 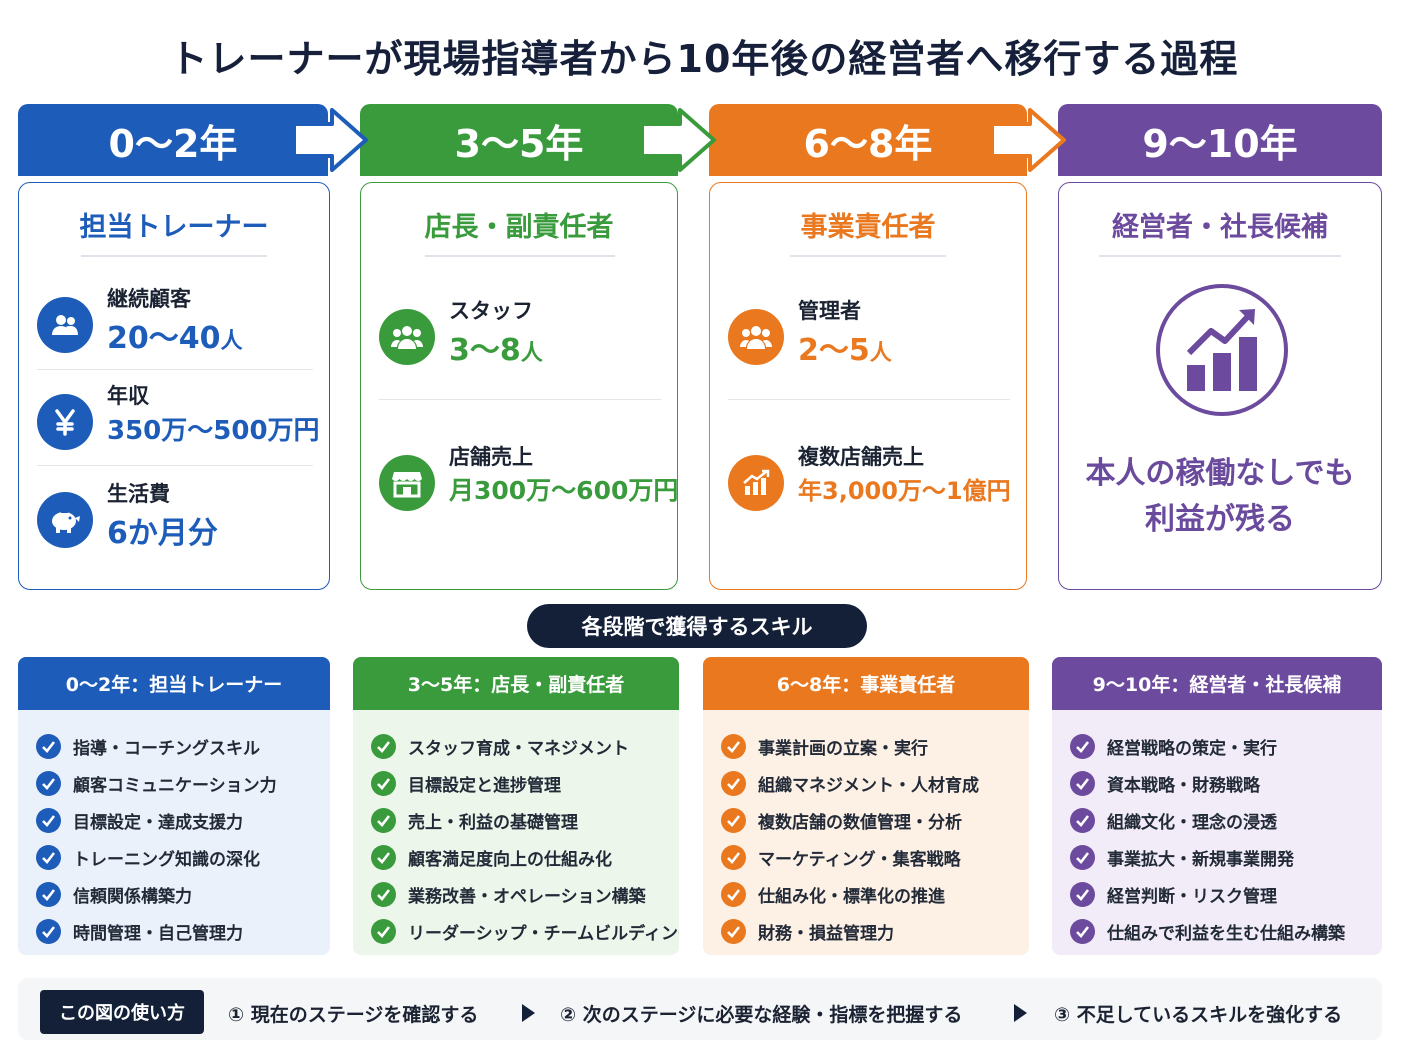 I want to click on stage-card-2: 店長・副責任者 スタッフ 3〜8人 店舗売上 月300万〜600万円, so click(x=519, y=386).